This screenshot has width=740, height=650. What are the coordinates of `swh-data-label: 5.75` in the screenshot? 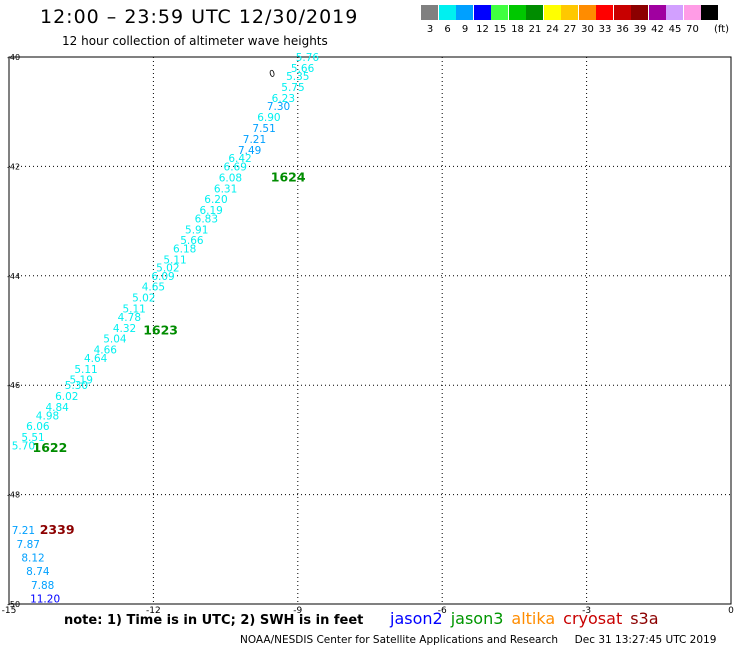 It's located at (292, 88).